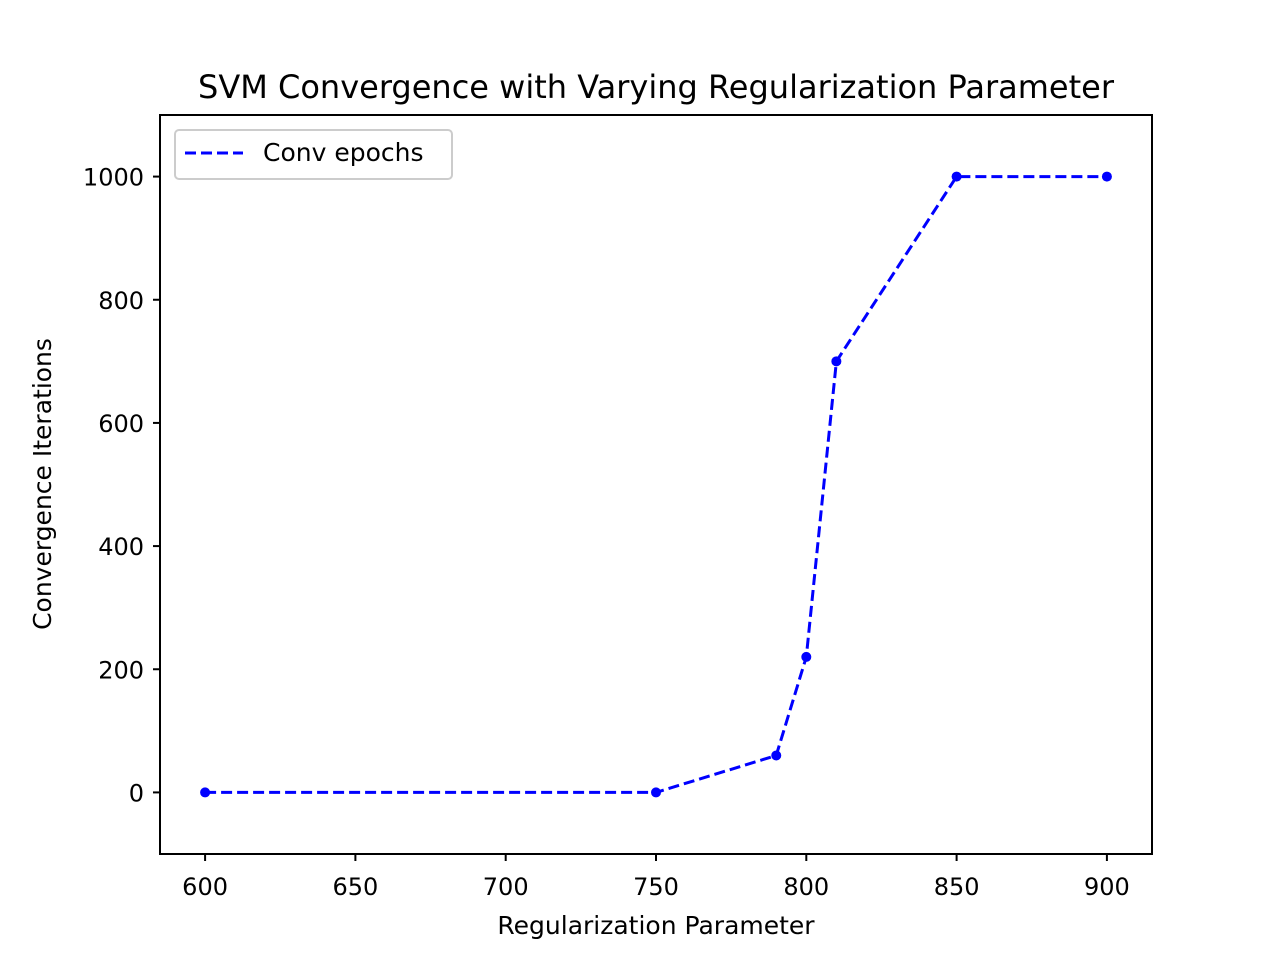 Image resolution: width=1280 pixels, height=960 pixels. I want to click on y-tick-label: 800, so click(121, 301).